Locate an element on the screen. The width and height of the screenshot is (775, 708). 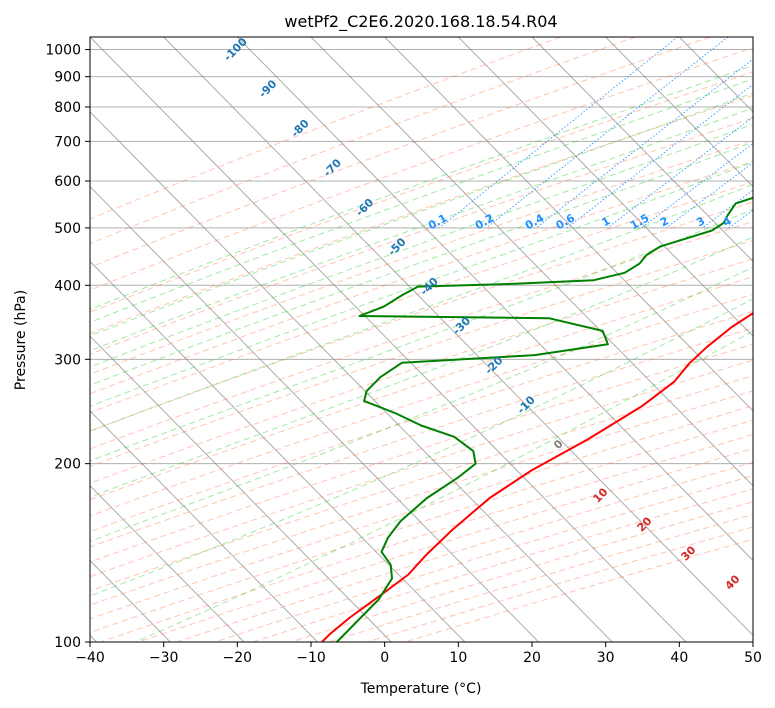
y-tick-label: 900 is located at coordinates (67, 78).